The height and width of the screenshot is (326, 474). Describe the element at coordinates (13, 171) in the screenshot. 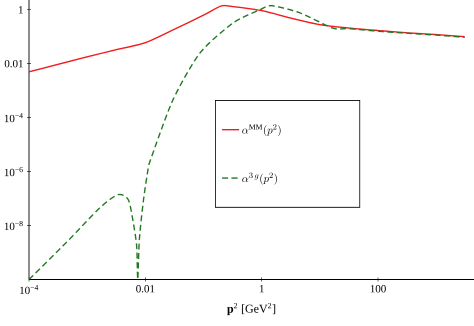

I see `y-tick-label: 10$^{−6}$` at that location.